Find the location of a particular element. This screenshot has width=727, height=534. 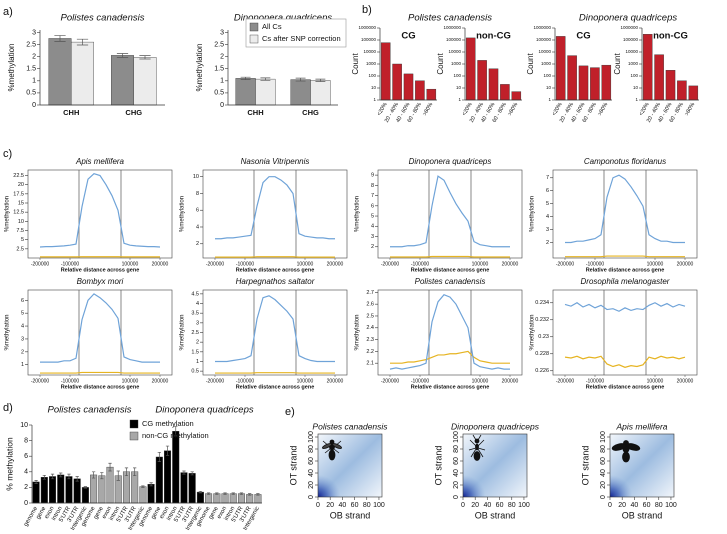

y-tick-label: 1.5 is located at coordinates (219, 69).